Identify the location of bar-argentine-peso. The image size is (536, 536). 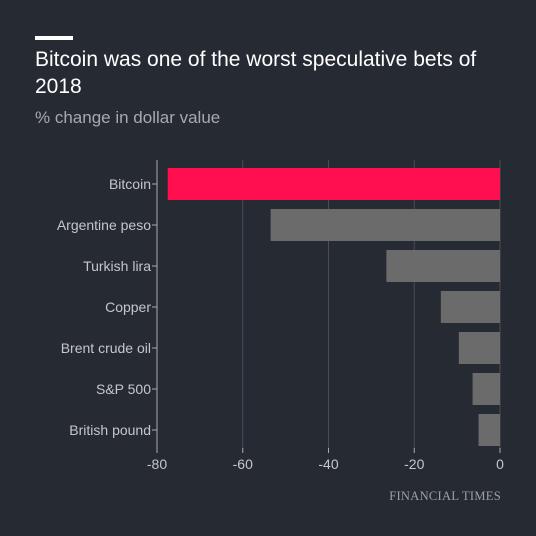
(385, 225).